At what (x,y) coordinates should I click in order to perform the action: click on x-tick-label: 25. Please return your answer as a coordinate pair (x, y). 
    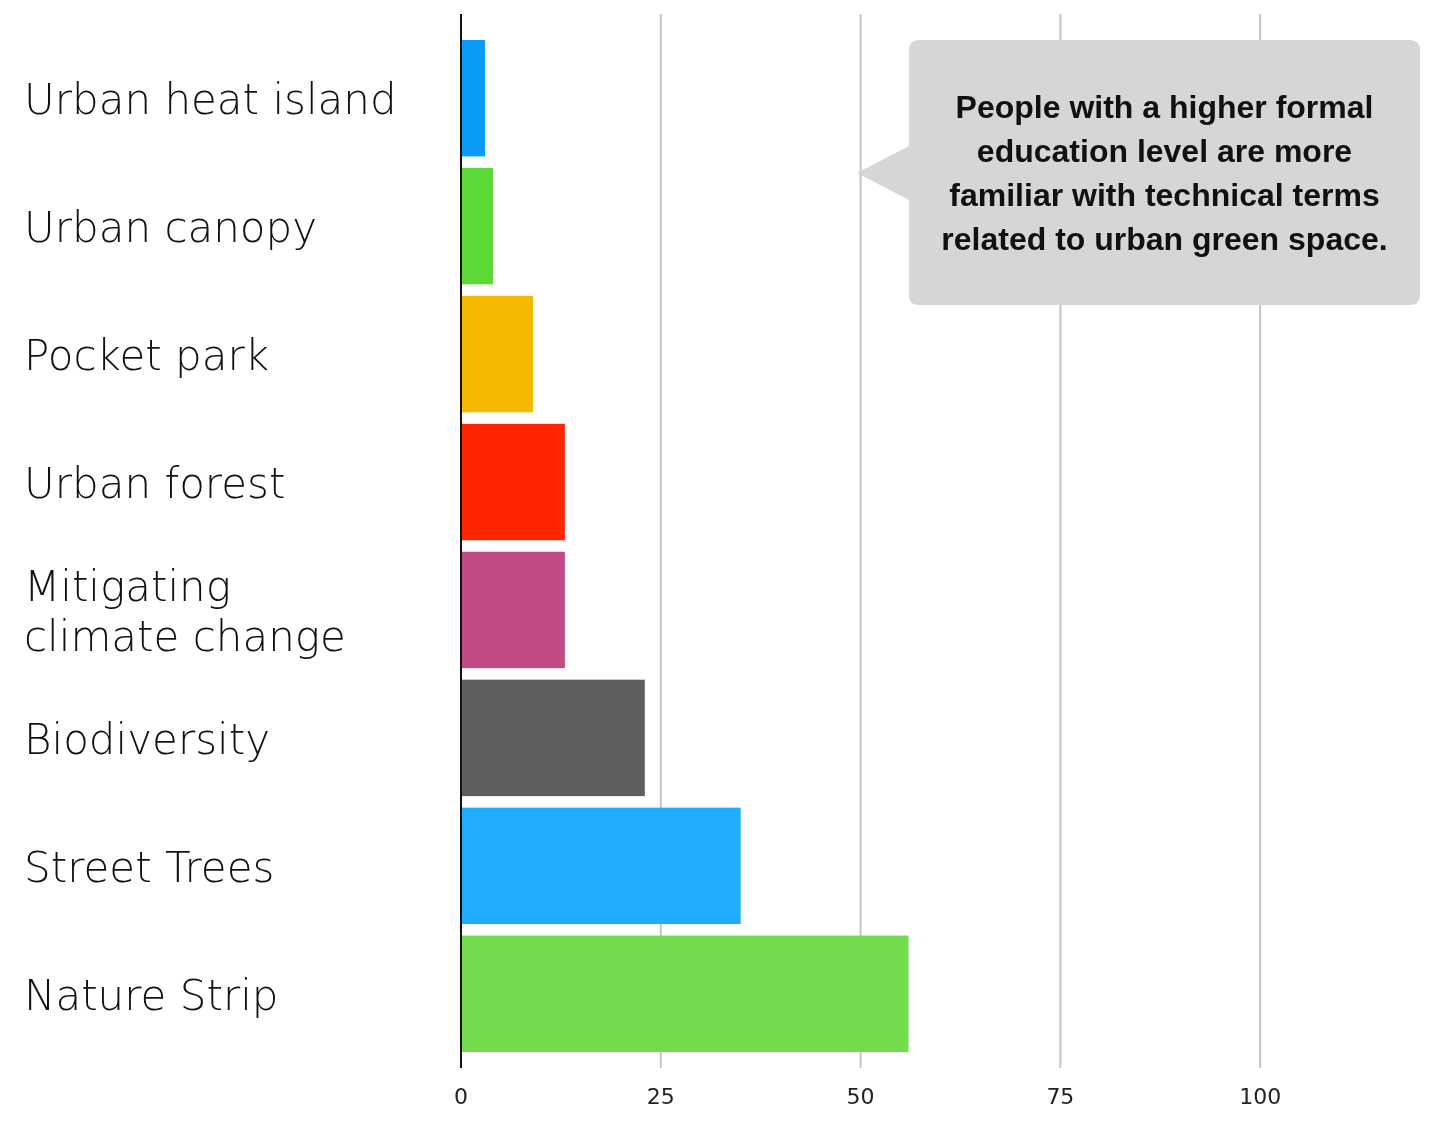
    Looking at the image, I should click on (660, 1096).